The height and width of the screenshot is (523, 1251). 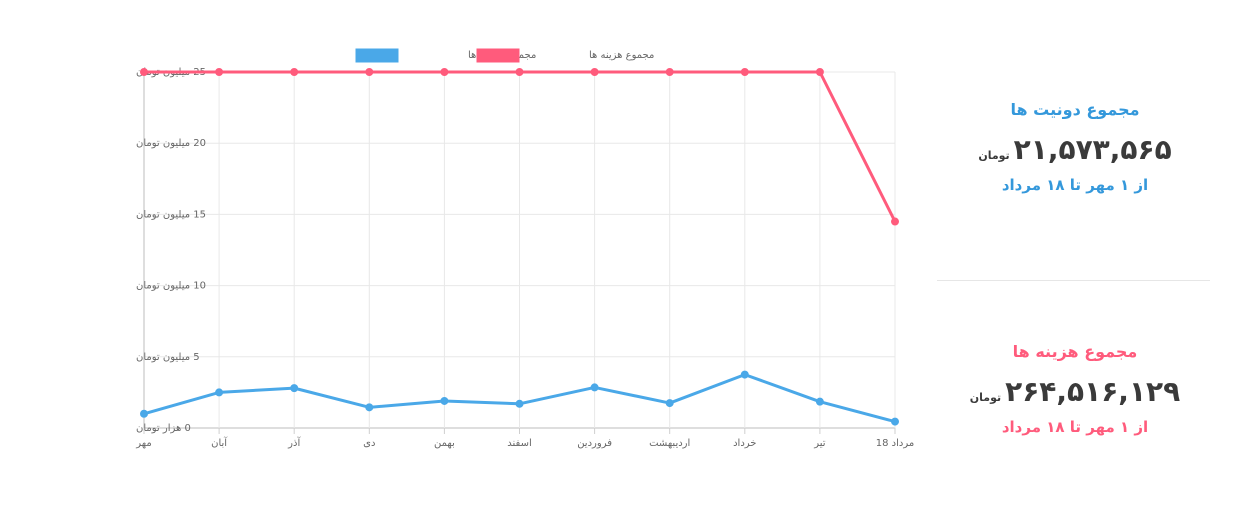 I want to click on x-tick-label: مهر, so click(x=143, y=443).